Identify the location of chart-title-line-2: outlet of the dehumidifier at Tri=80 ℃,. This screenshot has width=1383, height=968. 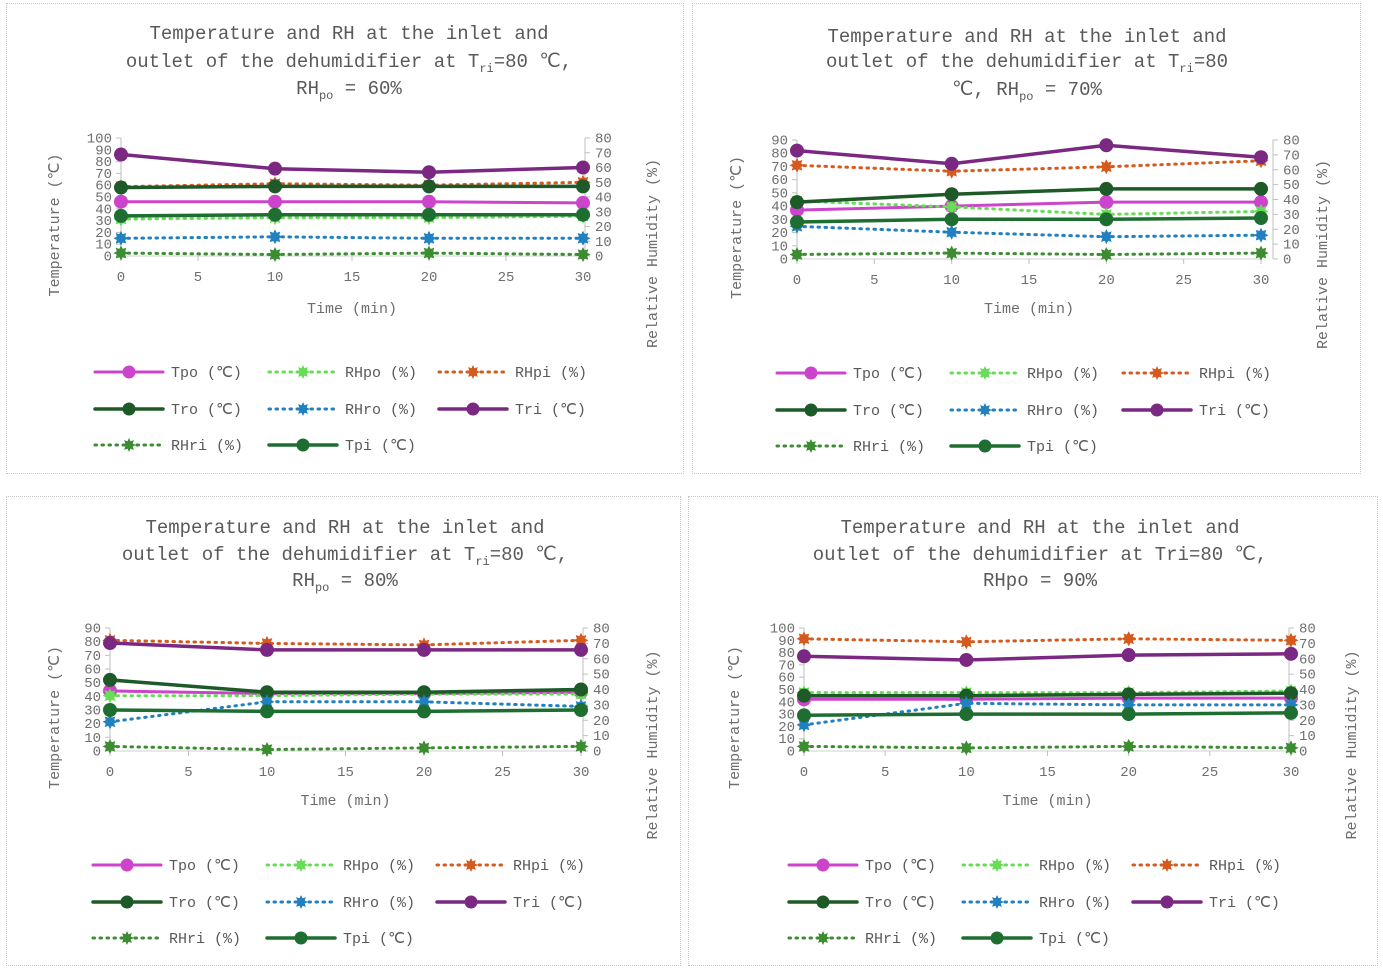
(345, 556).